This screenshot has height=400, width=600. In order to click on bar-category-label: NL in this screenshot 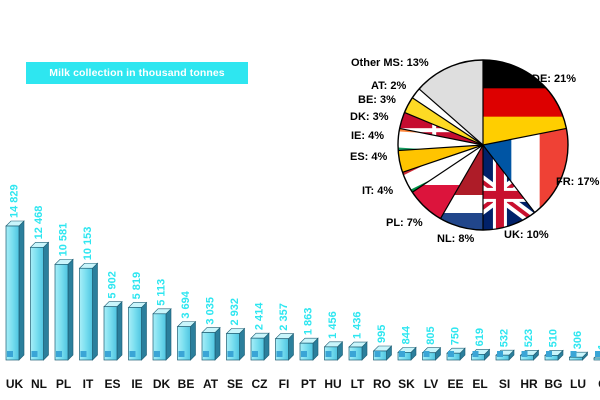, I will do `click(39, 384)`.